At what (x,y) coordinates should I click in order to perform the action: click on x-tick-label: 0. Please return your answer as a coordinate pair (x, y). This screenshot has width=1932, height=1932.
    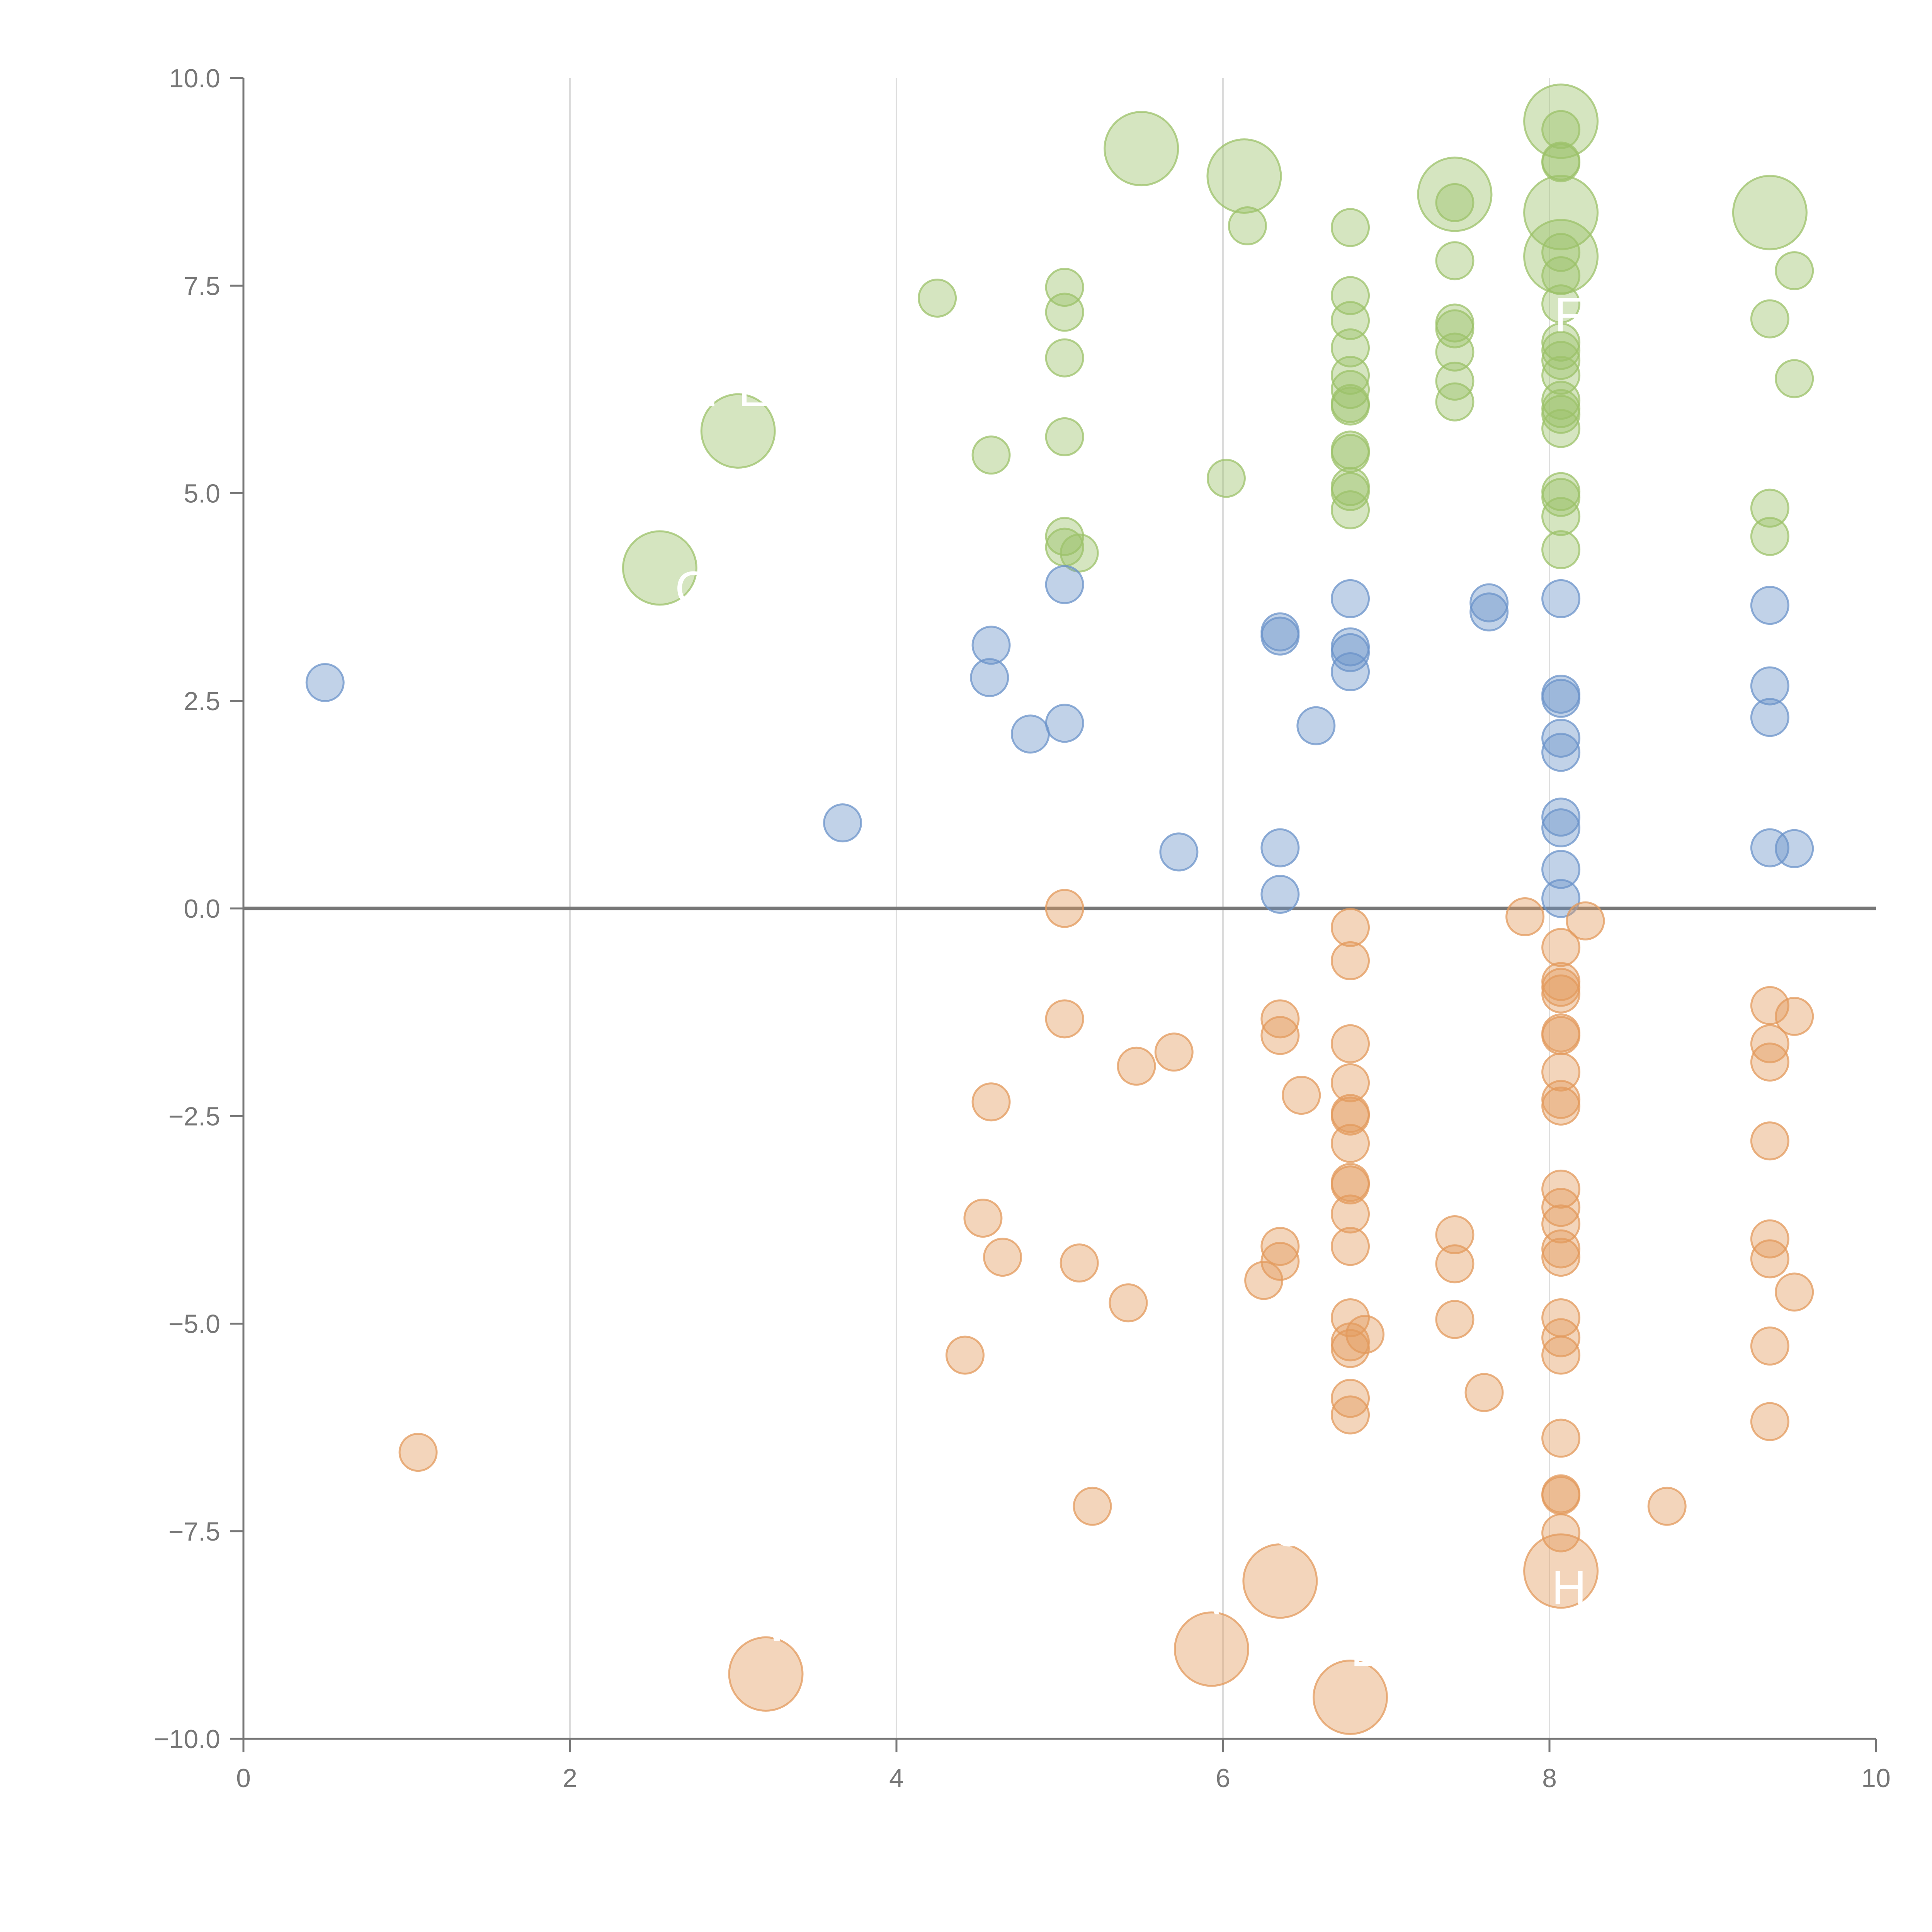
    Looking at the image, I should click on (244, 1779).